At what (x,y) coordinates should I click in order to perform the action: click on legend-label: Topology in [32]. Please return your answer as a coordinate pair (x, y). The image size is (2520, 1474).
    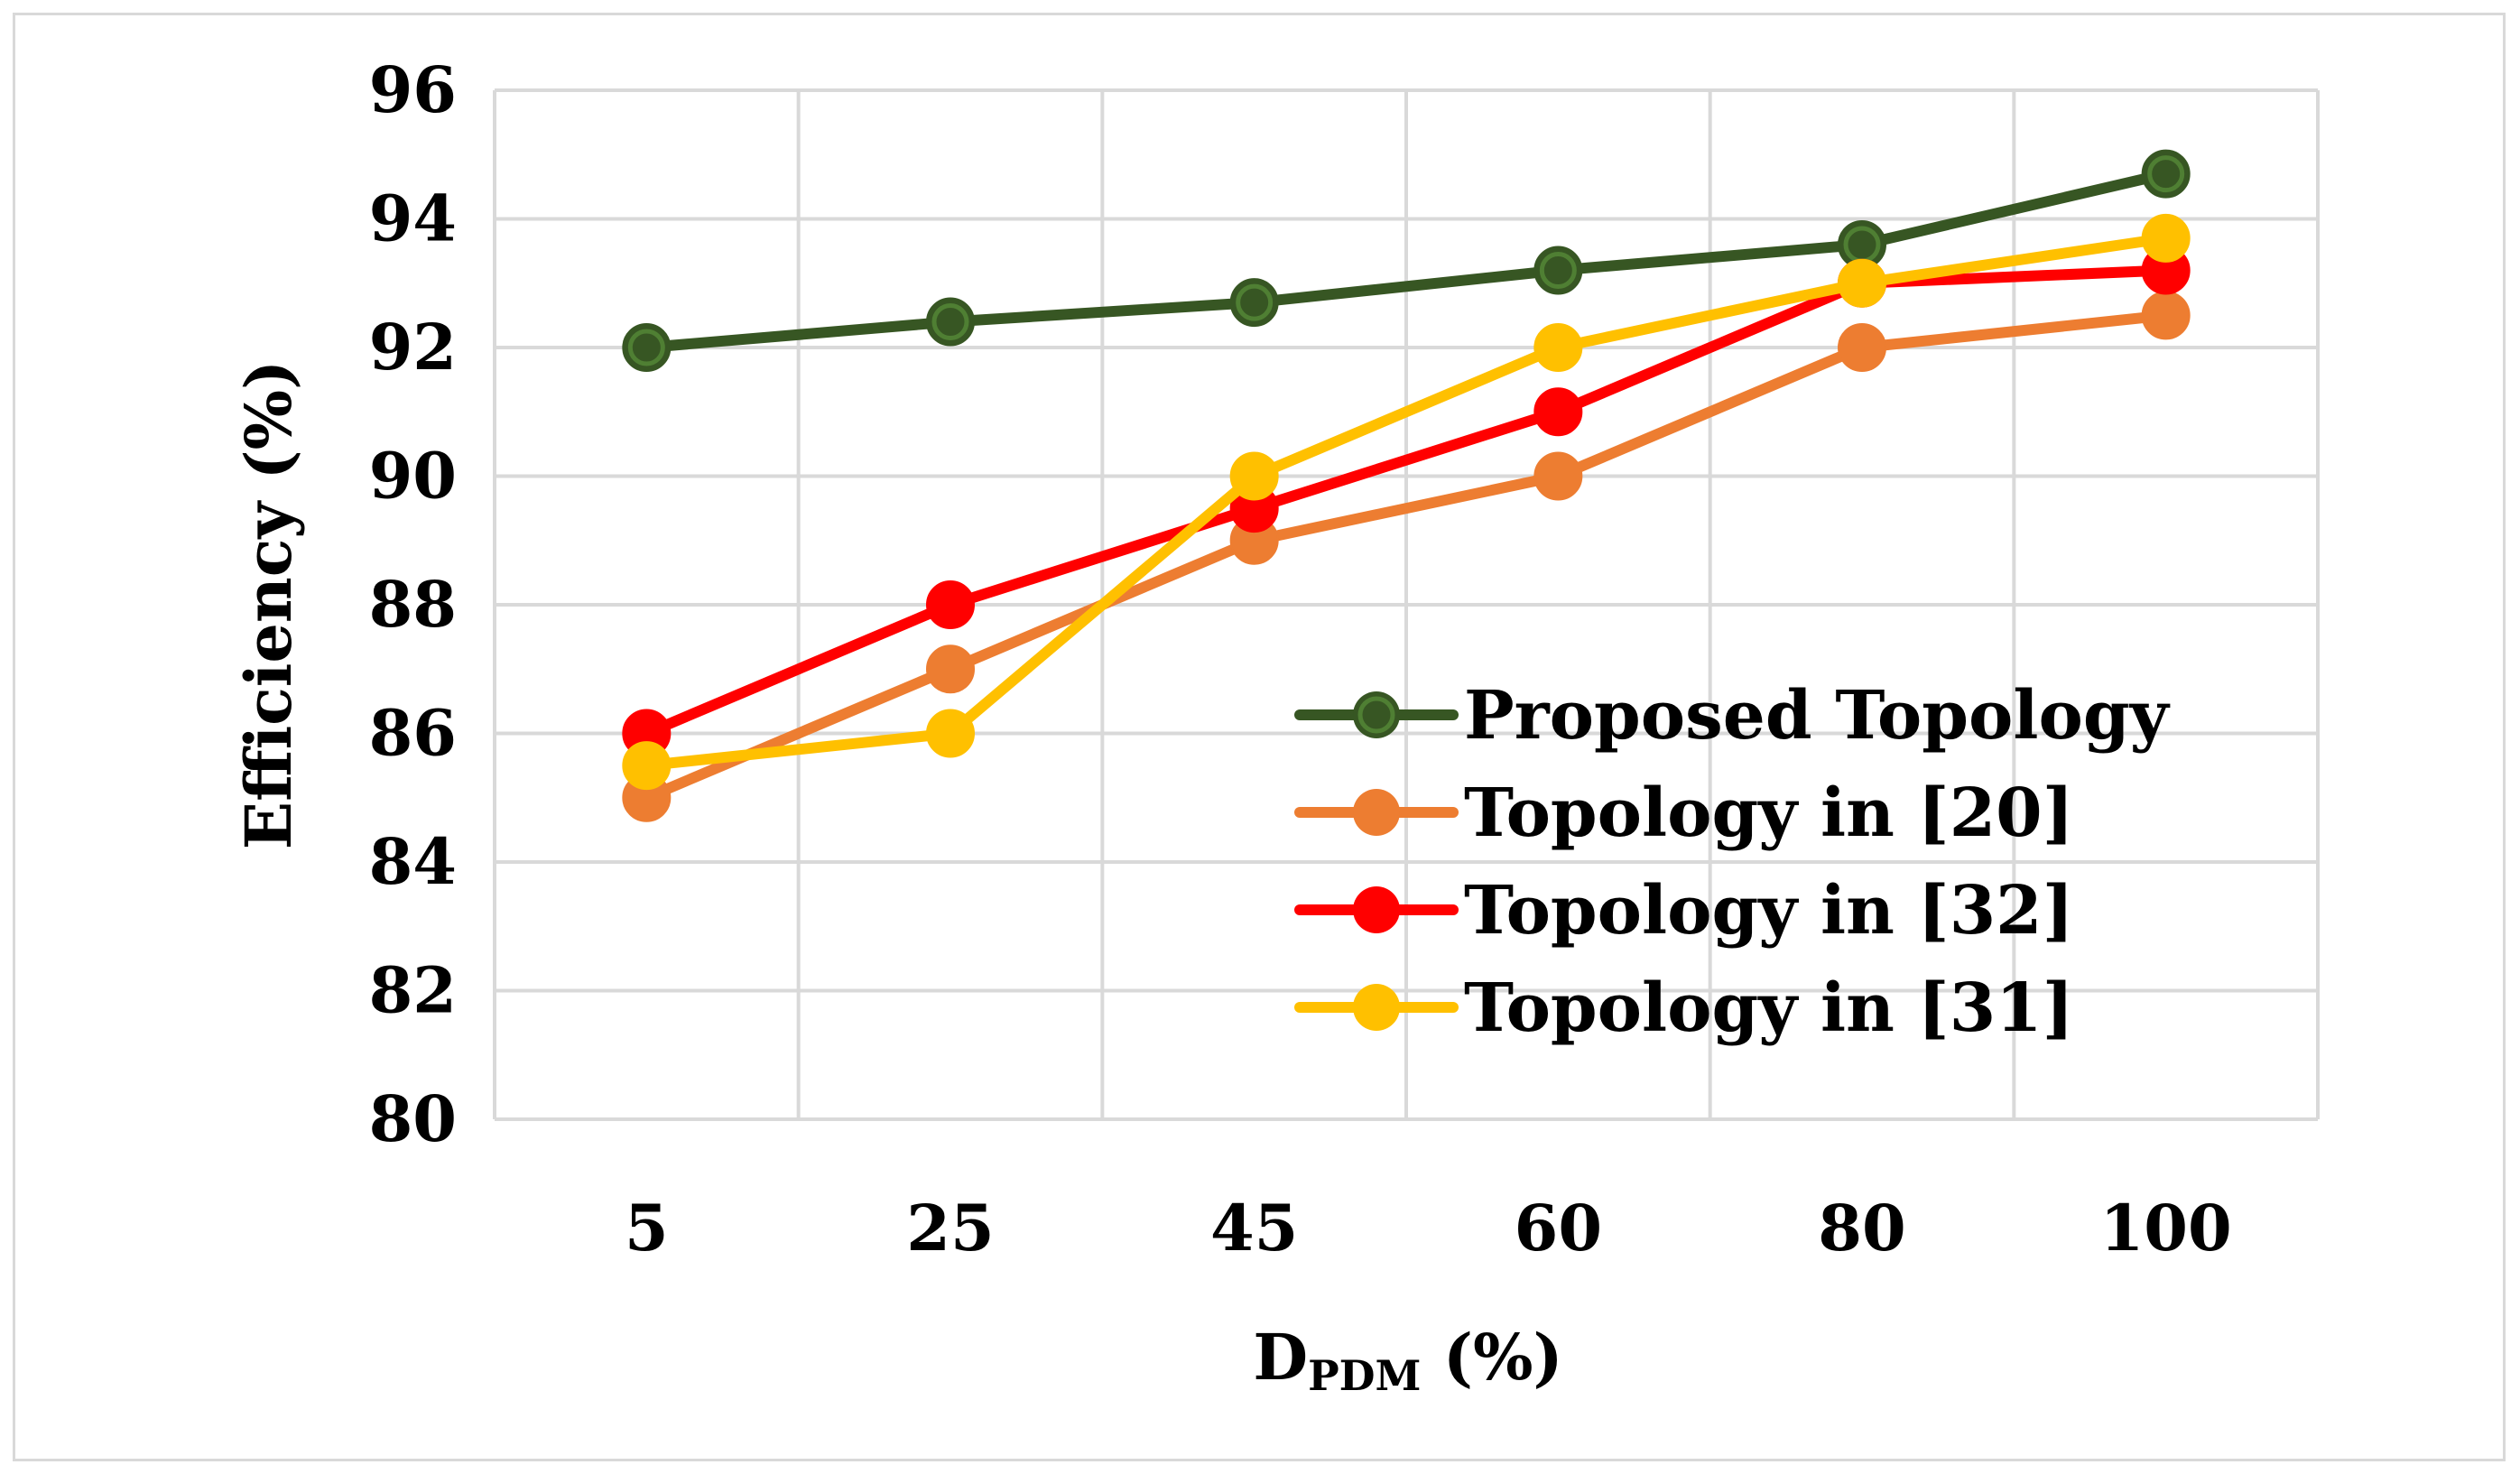
    Looking at the image, I should click on (1769, 911).